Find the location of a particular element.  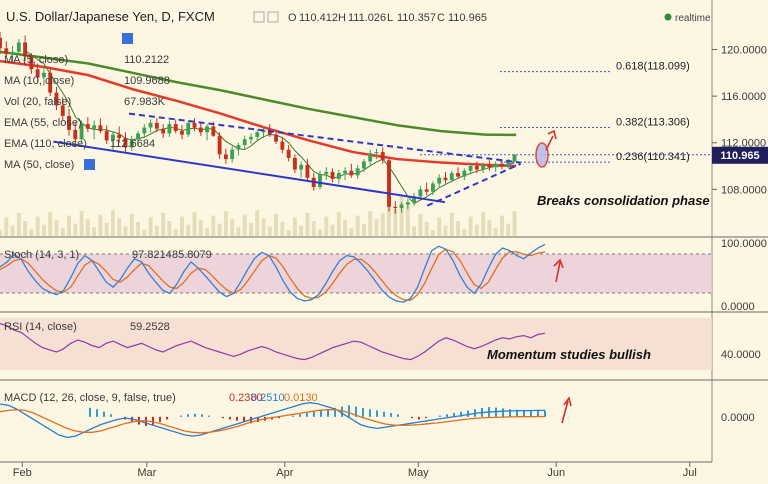

time-tick-label: Mar is located at coordinates (146, 473).